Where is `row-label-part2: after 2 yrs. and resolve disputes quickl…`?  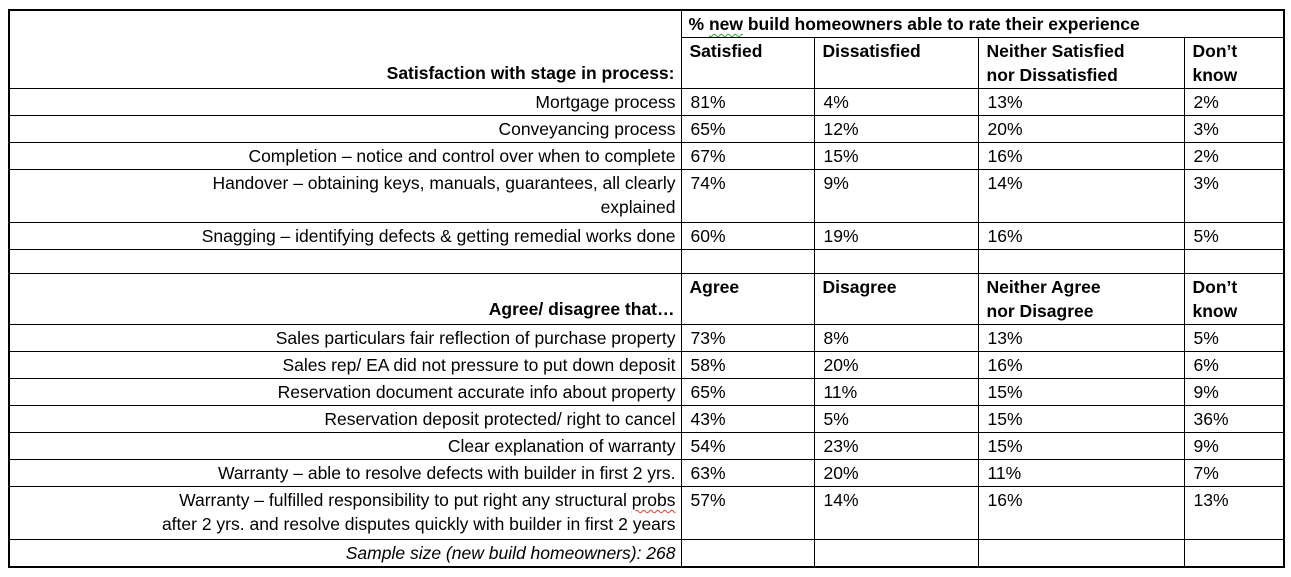 row-label-part2: after 2 yrs. and resolve disputes quickl… is located at coordinates (418, 524).